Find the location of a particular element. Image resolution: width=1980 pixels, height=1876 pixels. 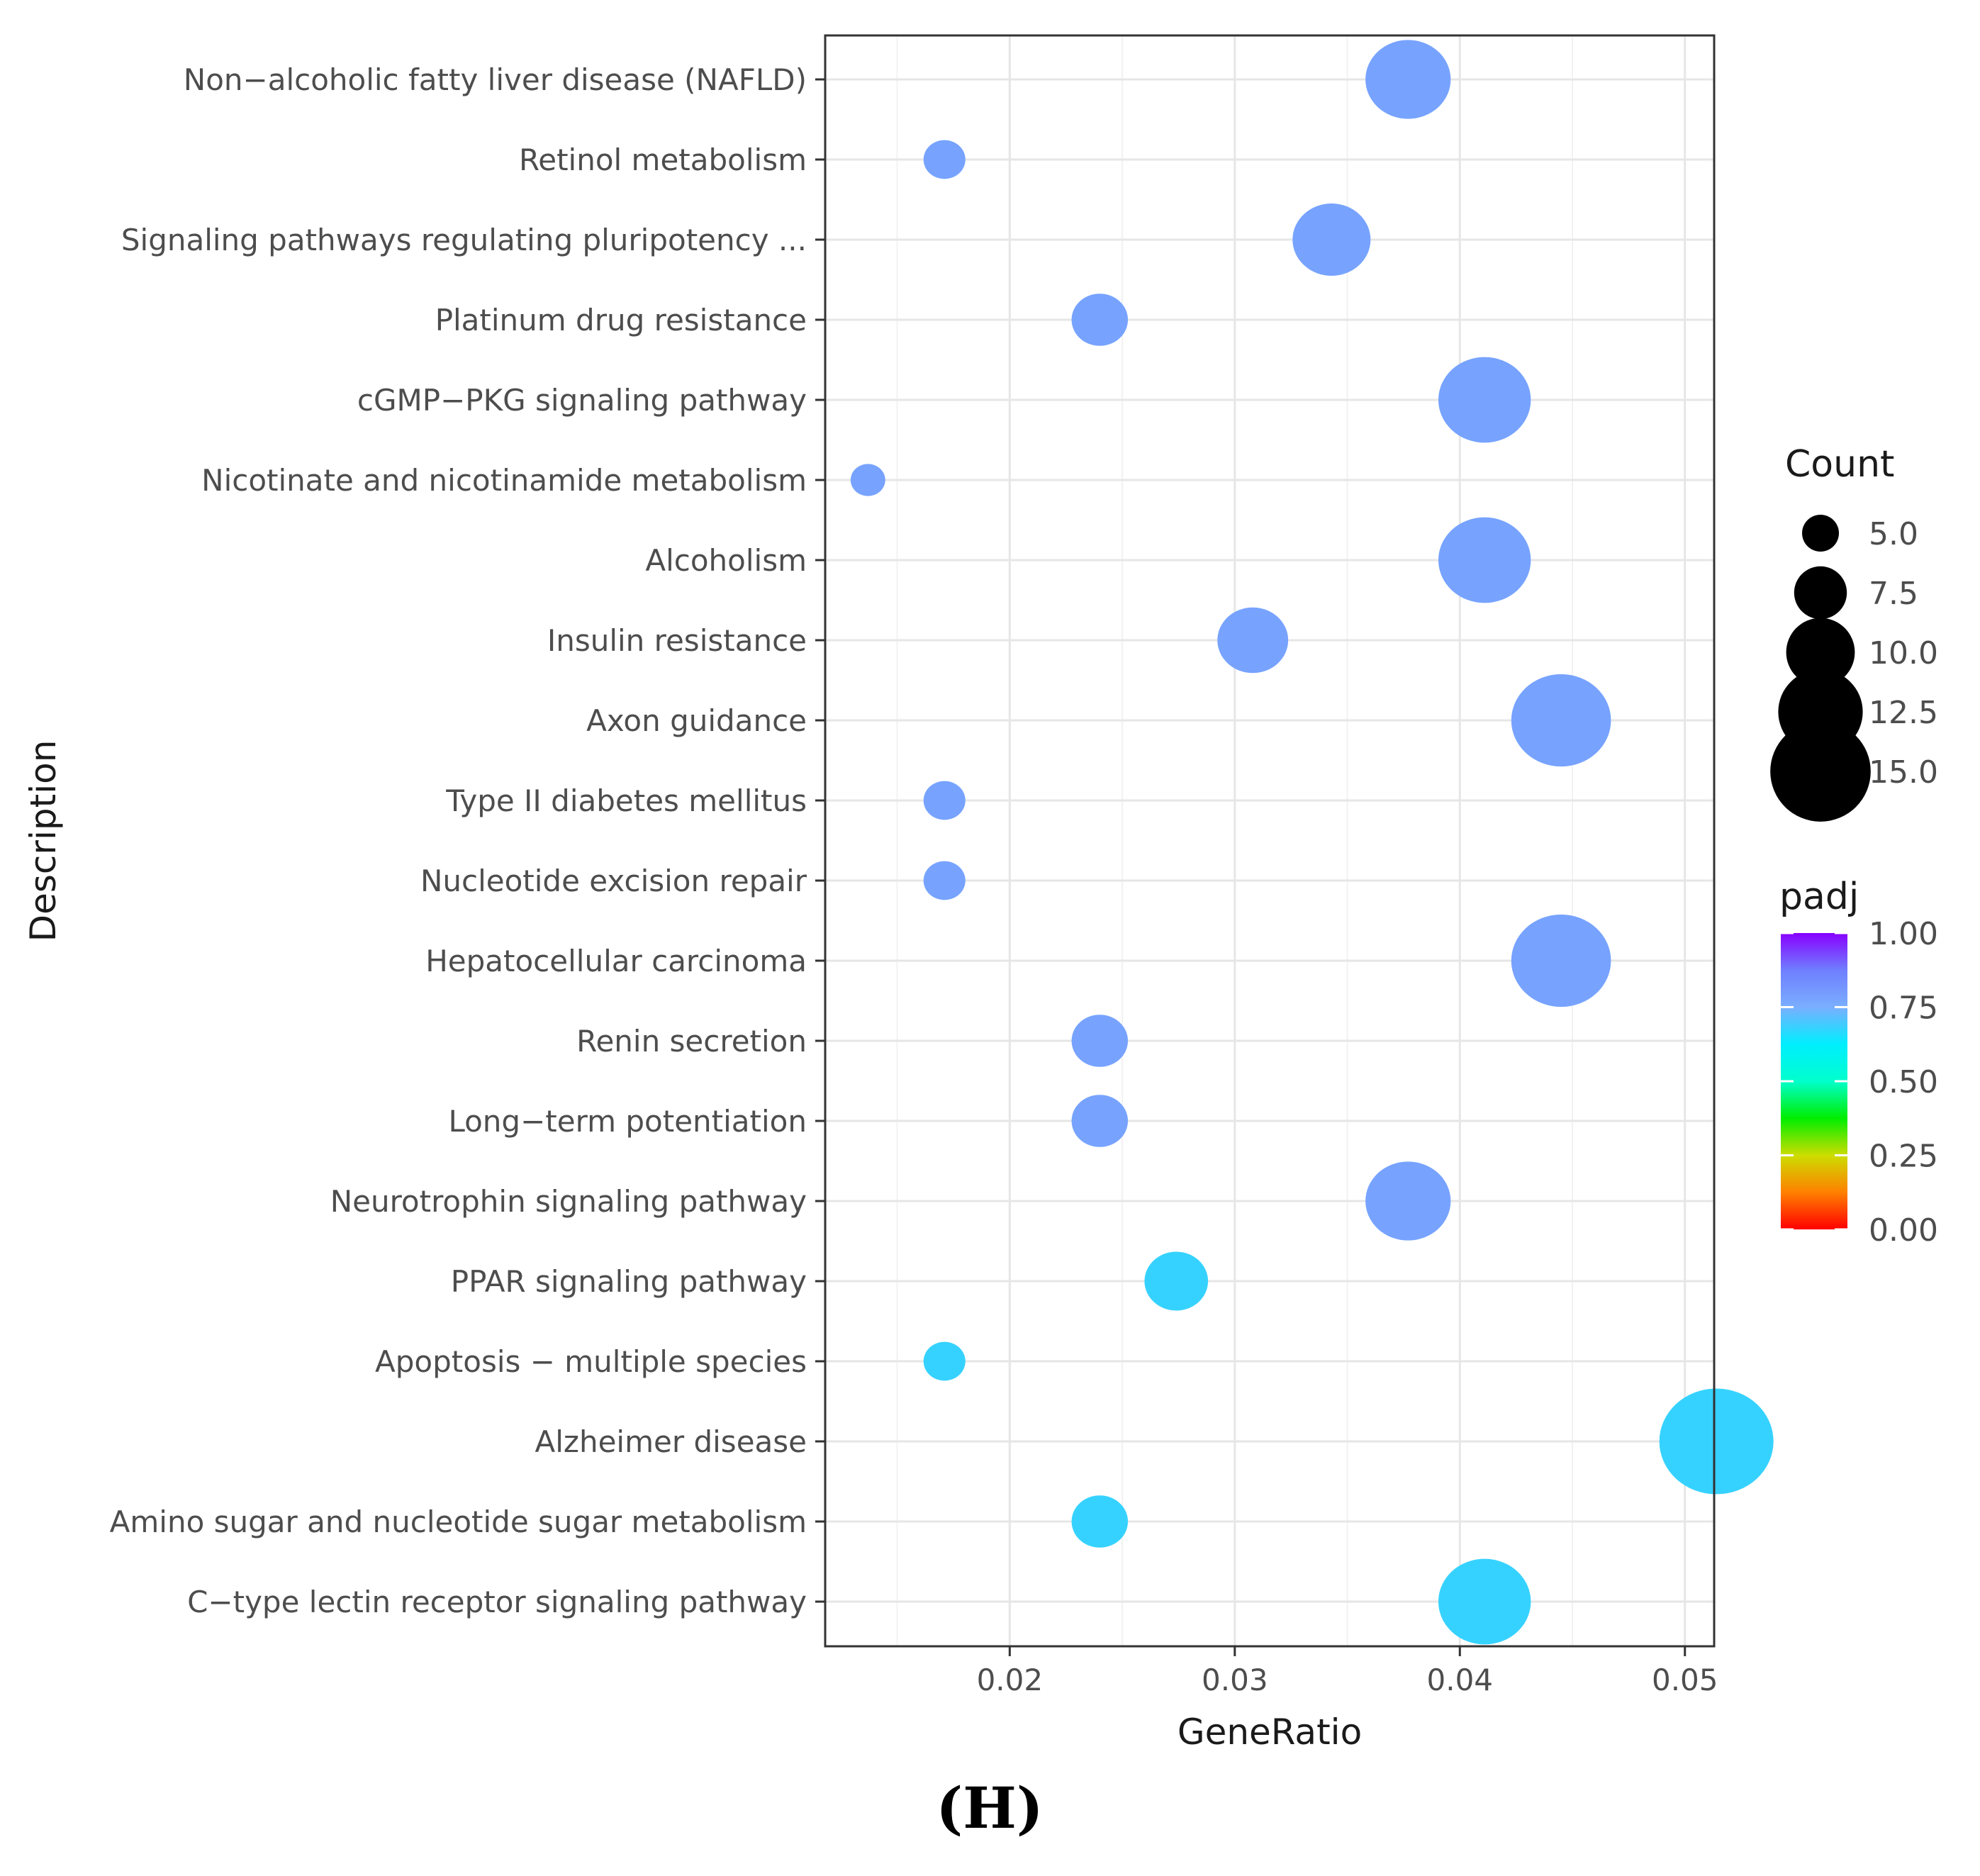

y-tick-label: Renin secretion is located at coordinates (691, 1041).